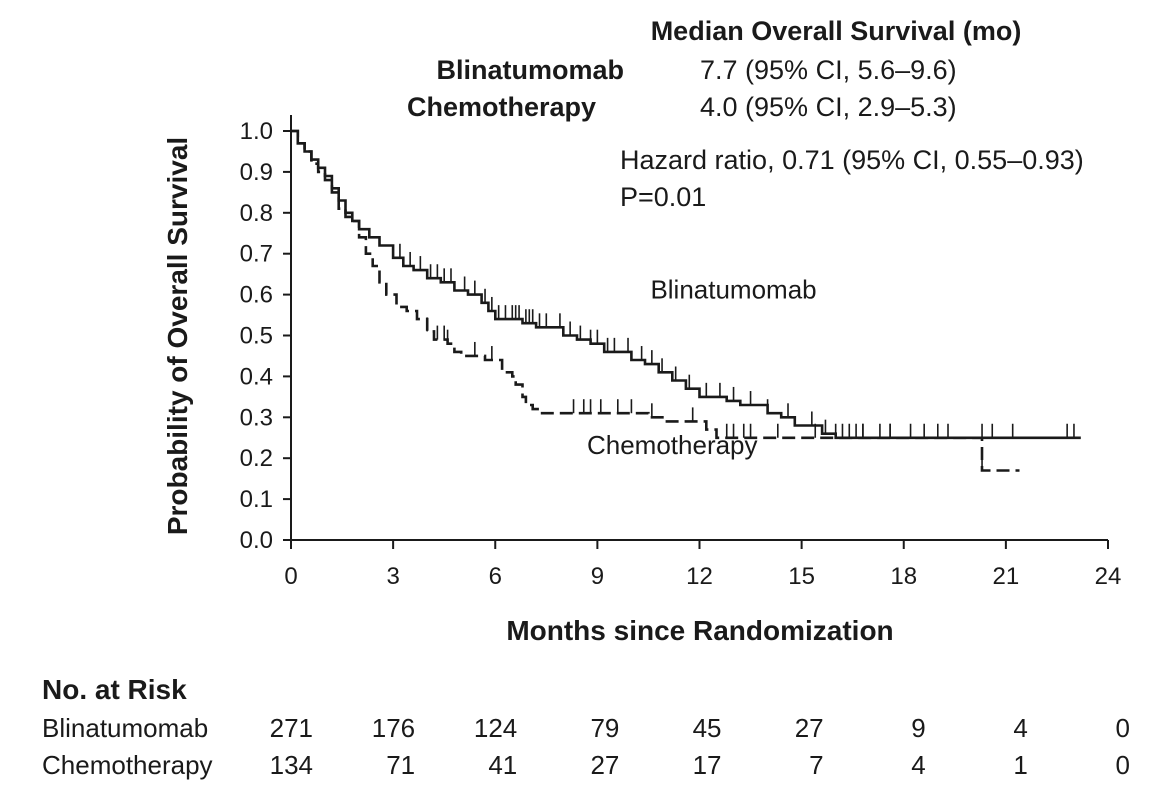 This screenshot has height=810, width=1168. Describe the element at coordinates (127, 765) in the screenshot. I see `risk-row-label-chemotherapy: Chemotherapy` at that location.